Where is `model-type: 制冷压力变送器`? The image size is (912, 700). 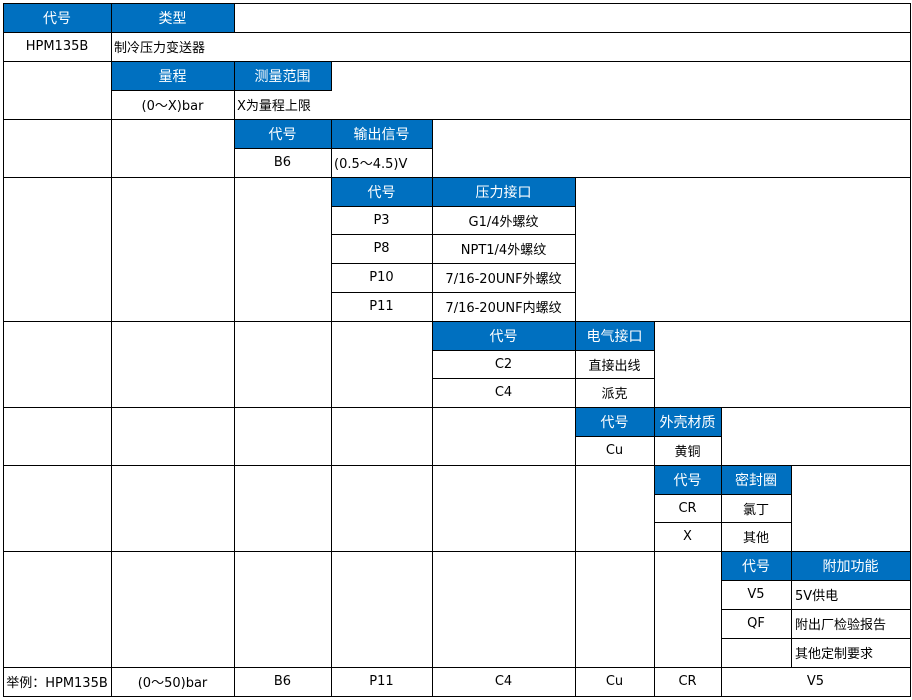 model-type: 制冷压力变送器 is located at coordinates (172, 46).